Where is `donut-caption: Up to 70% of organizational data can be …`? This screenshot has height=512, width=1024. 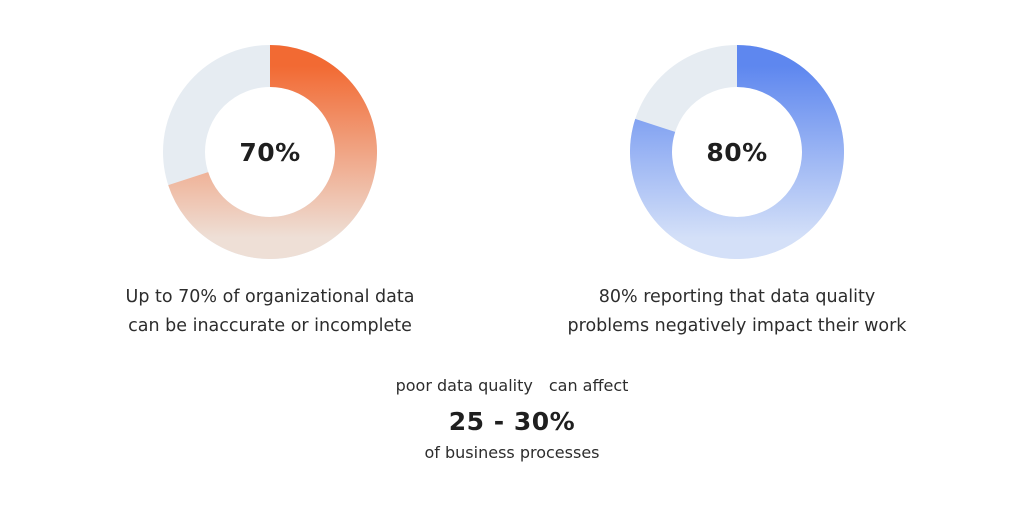
donut-caption: Up to 70% of organizational data can be … is located at coordinates (270, 312).